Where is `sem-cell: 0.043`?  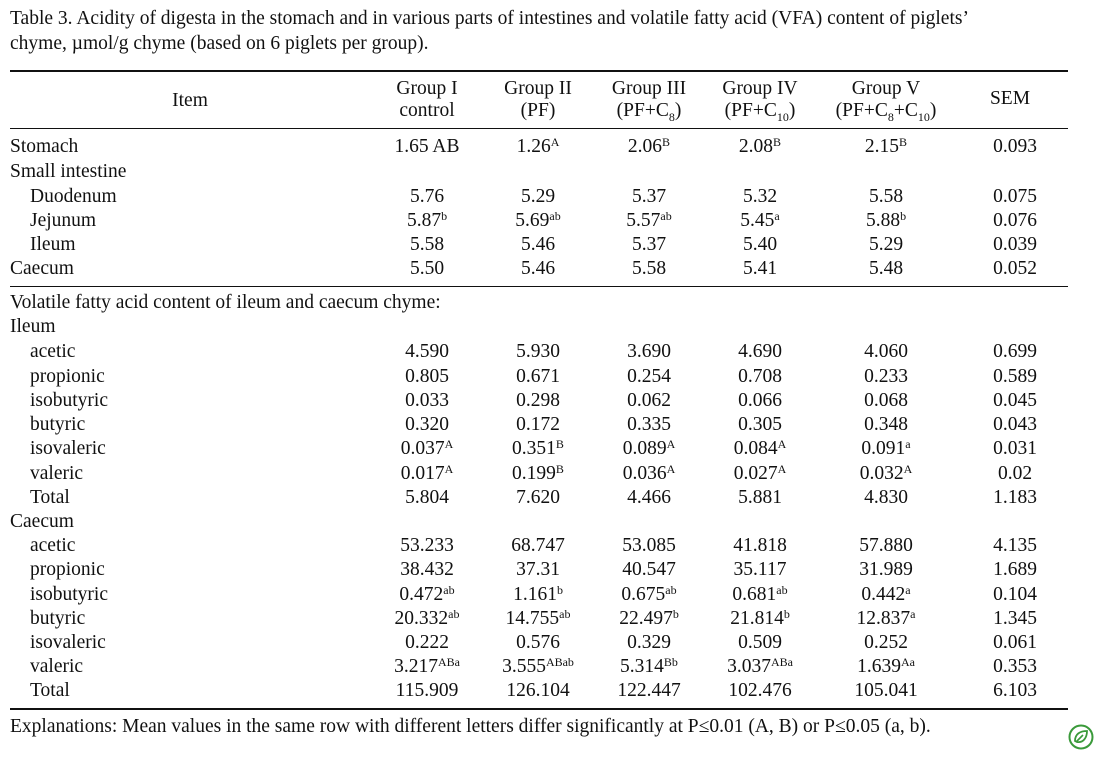
sem-cell: 0.043 is located at coordinates (1015, 425).